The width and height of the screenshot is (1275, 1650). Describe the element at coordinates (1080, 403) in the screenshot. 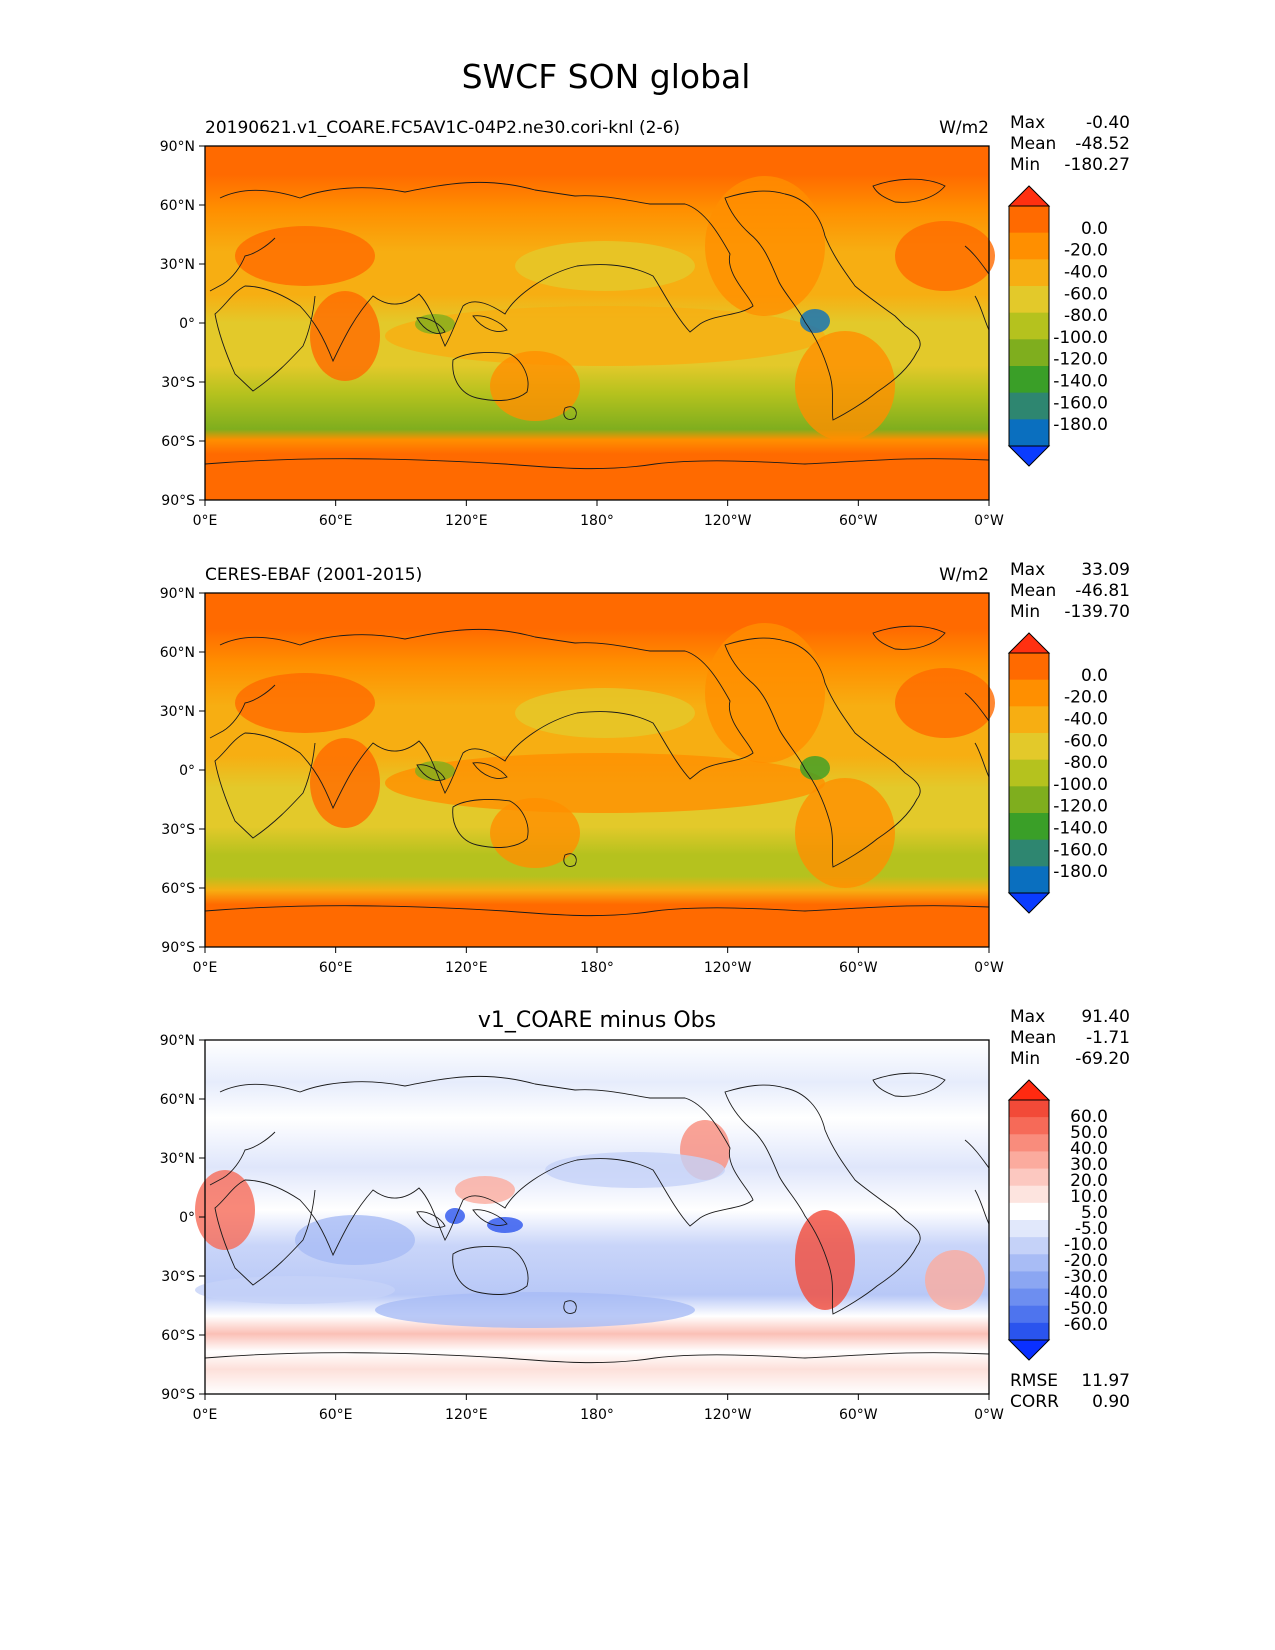

I see `colorbar-label: -160.0` at that location.